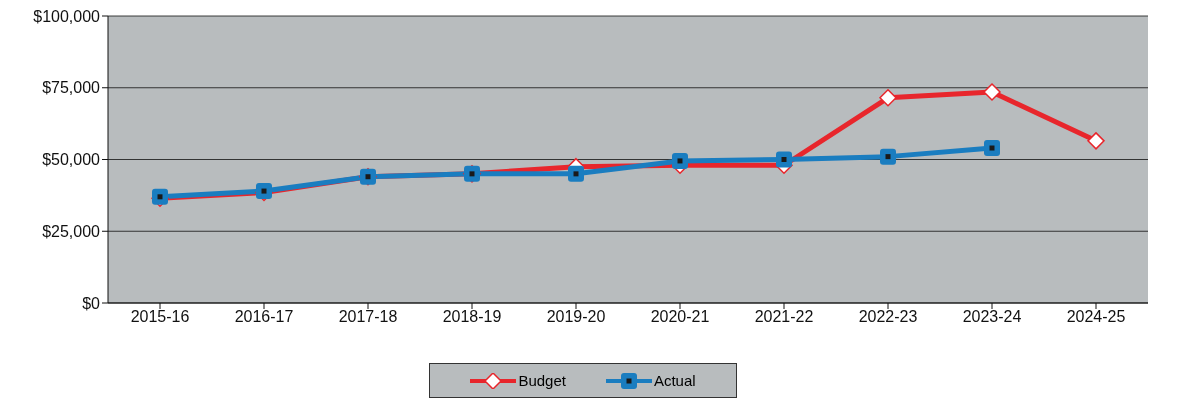  I want to click on x-tick-label: 2023-24, so click(992, 317).